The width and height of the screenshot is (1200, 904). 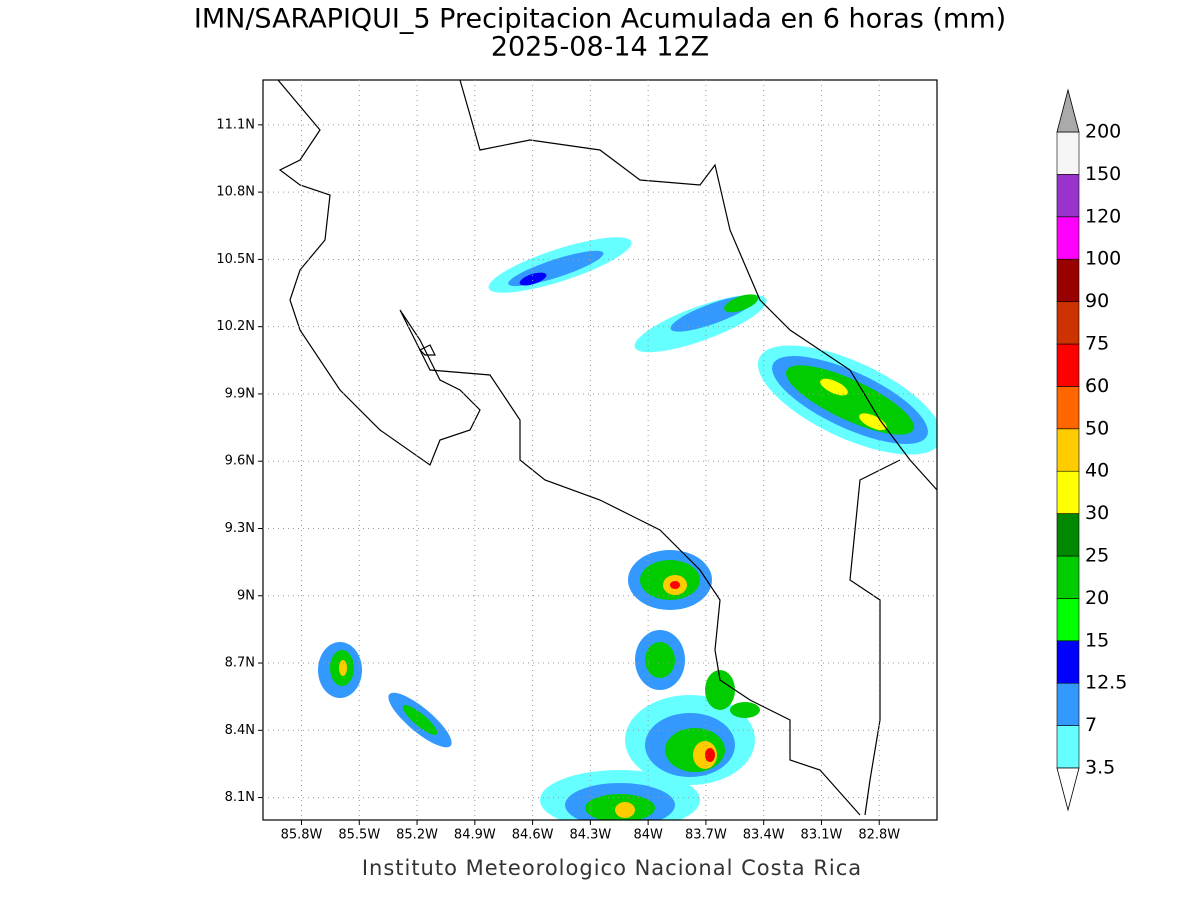 What do you see at coordinates (1068, 110) in the screenshot?
I see `colorbar-over` at bounding box center [1068, 110].